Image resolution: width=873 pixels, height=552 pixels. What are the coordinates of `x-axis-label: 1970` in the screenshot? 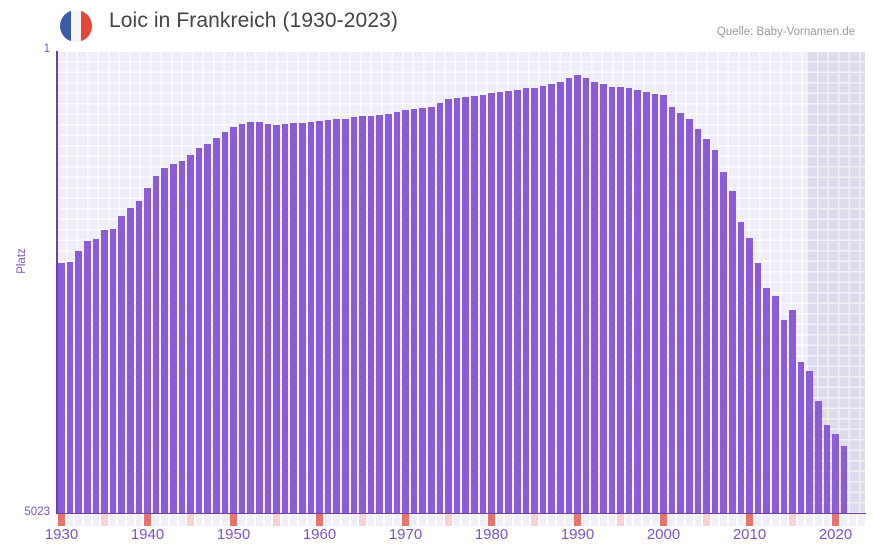 It's located at (405, 534).